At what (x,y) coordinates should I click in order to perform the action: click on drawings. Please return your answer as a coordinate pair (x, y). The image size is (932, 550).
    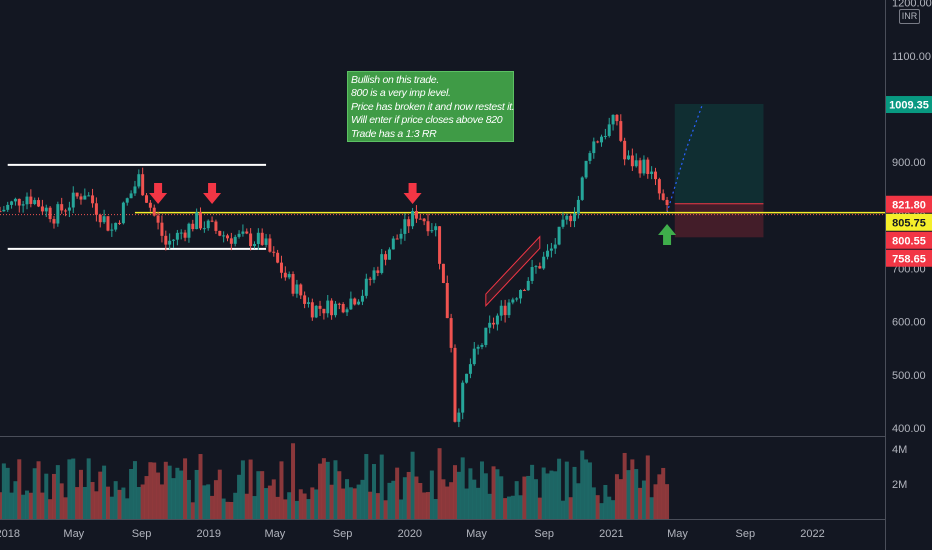
    Looking at the image, I should click on (413, 245).